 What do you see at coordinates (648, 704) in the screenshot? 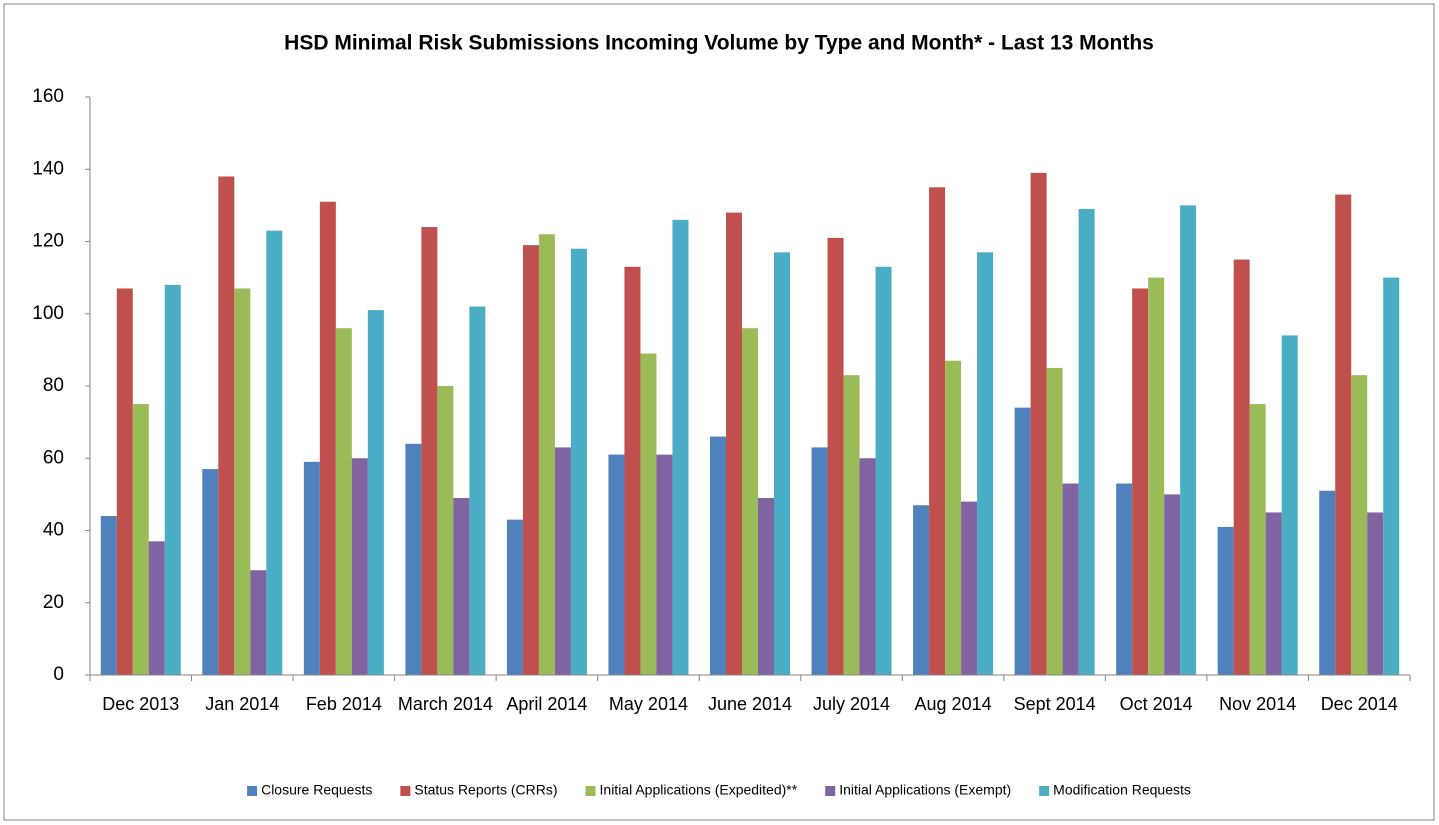
I see `x-tick-label: May 2014` at bounding box center [648, 704].